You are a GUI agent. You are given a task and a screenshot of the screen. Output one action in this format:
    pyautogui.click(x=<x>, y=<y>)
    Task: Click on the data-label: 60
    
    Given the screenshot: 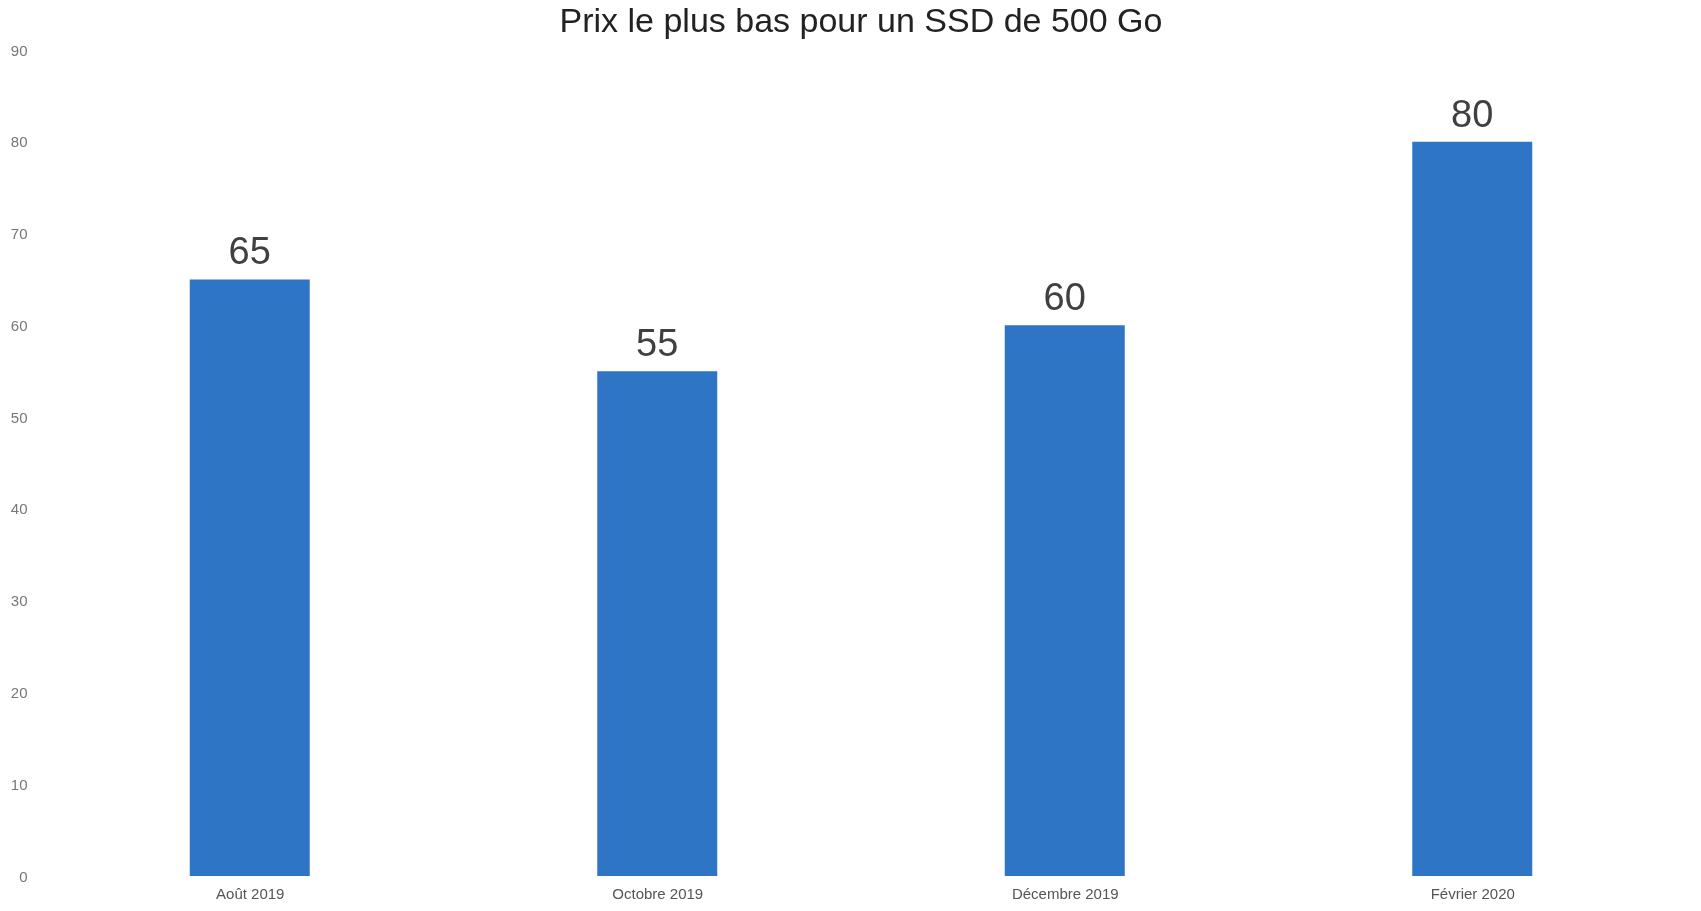 What is the action you would take?
    pyautogui.click(x=1064, y=297)
    